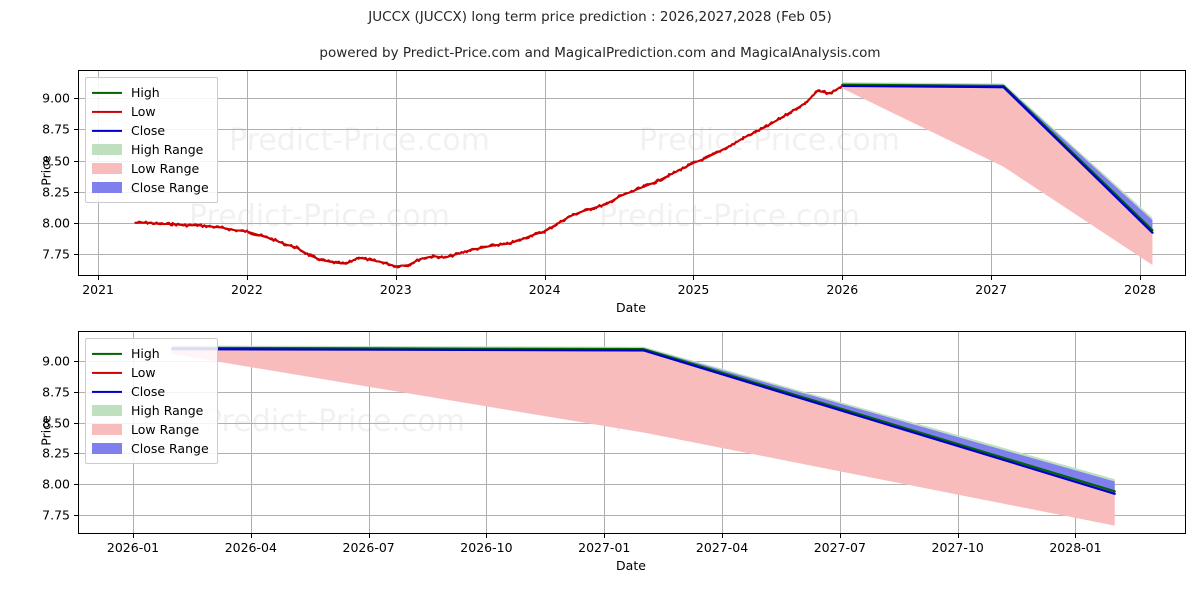  I want to click on x-axis-tick-label: 2027, so click(991, 289).